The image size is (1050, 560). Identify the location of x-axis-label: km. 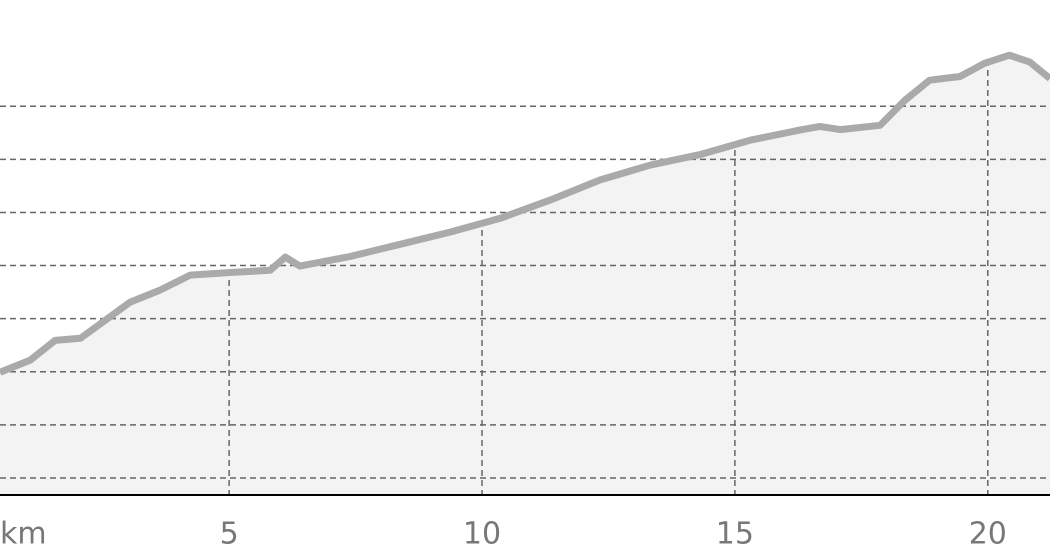
(23, 534).